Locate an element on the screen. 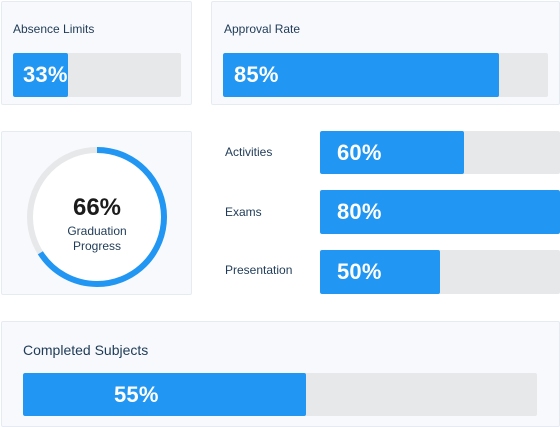 The height and width of the screenshot is (427, 560). presentation-fill is located at coordinates (380, 272).